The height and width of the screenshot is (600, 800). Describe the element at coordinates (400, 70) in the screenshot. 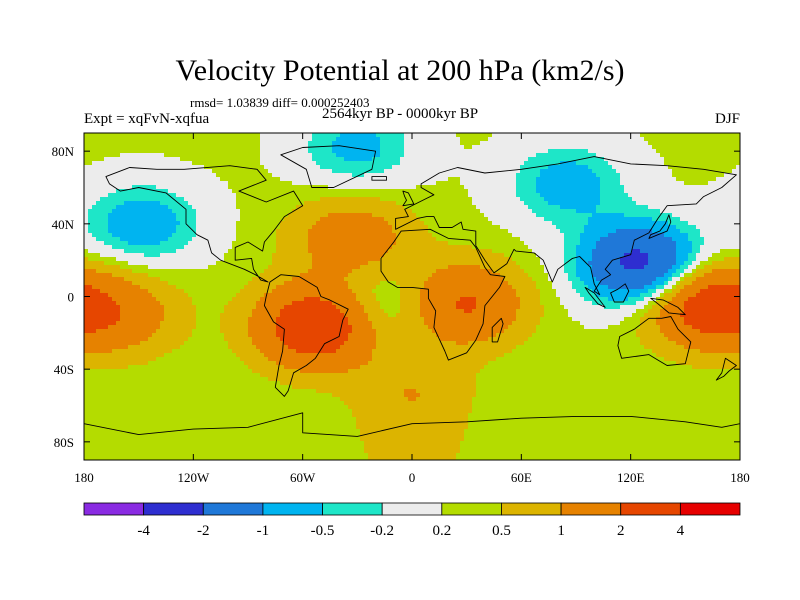

I see `chart-title: Velocity Potential at 200 hPa (km2/s)` at that location.